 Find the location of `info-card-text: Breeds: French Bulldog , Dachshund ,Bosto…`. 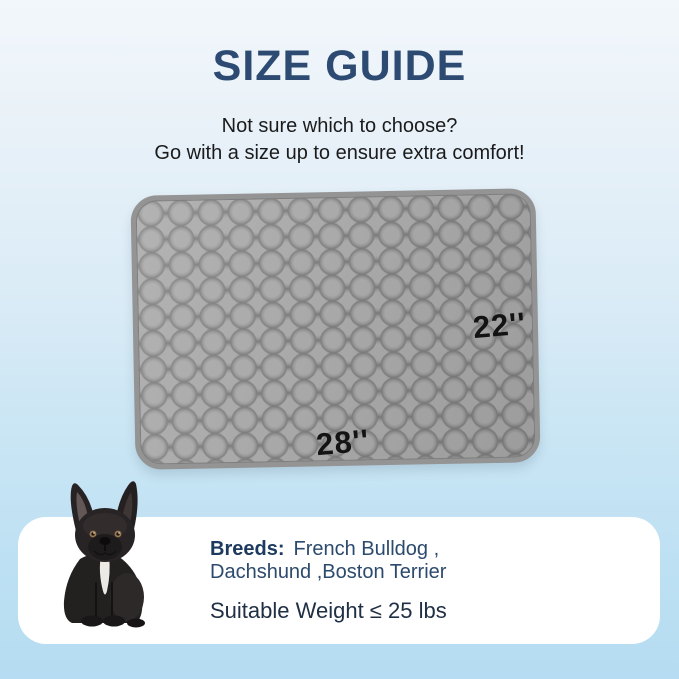

info-card-text: Breeds: French Bulldog , Dachshund ,Bosto… is located at coordinates (328, 581).